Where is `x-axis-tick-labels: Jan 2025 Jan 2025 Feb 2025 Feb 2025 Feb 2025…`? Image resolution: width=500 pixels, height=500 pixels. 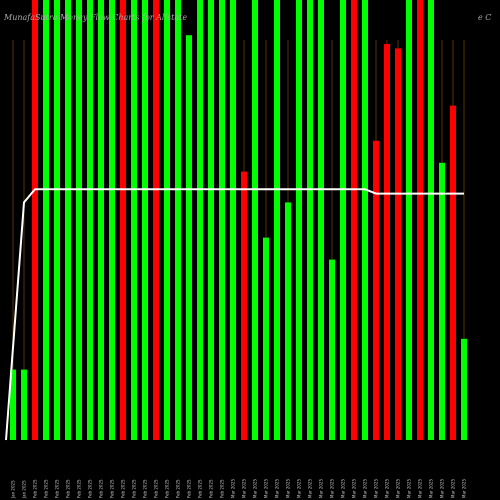 x-axis-tick-labels: Jan 2025 Jan 2025 Feb 2025 Feb 2025 Feb 2025… is located at coordinates (239, 489).